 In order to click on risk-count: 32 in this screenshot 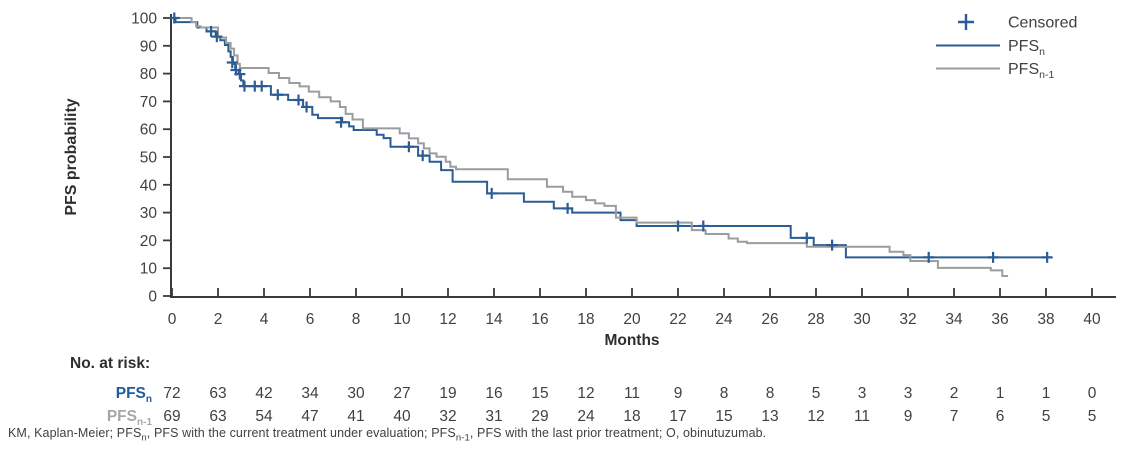, I will do `click(448, 416)`.